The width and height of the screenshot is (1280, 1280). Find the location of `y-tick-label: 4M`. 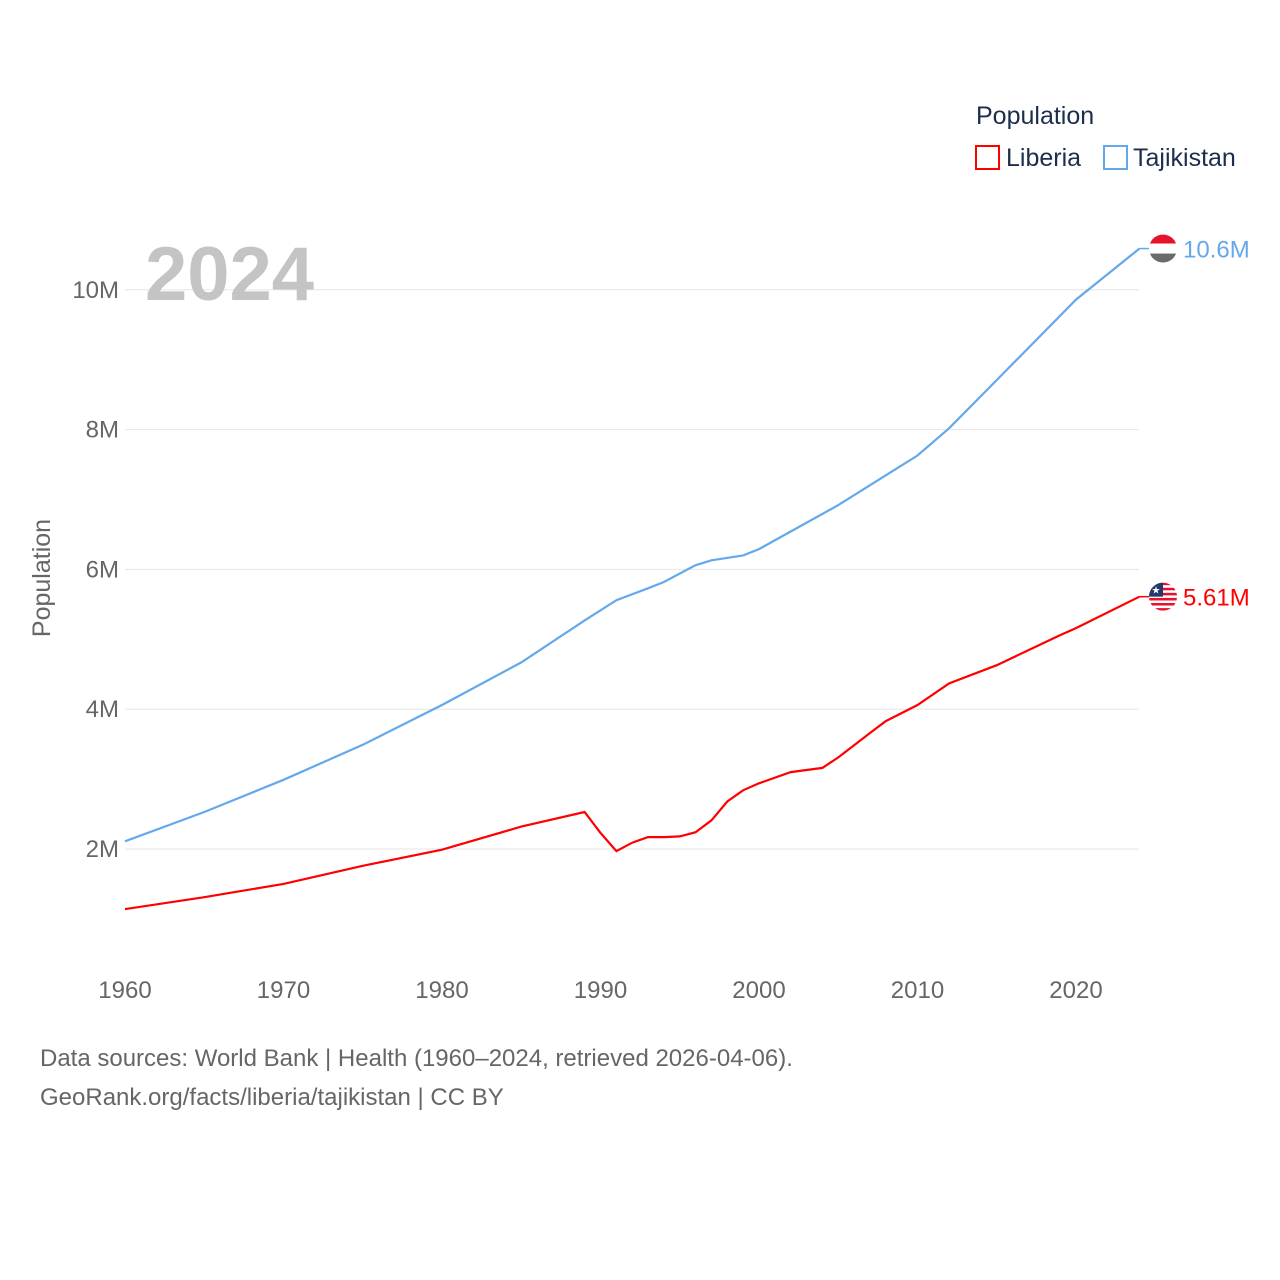

y-tick-label: 4M is located at coordinates (102, 709).